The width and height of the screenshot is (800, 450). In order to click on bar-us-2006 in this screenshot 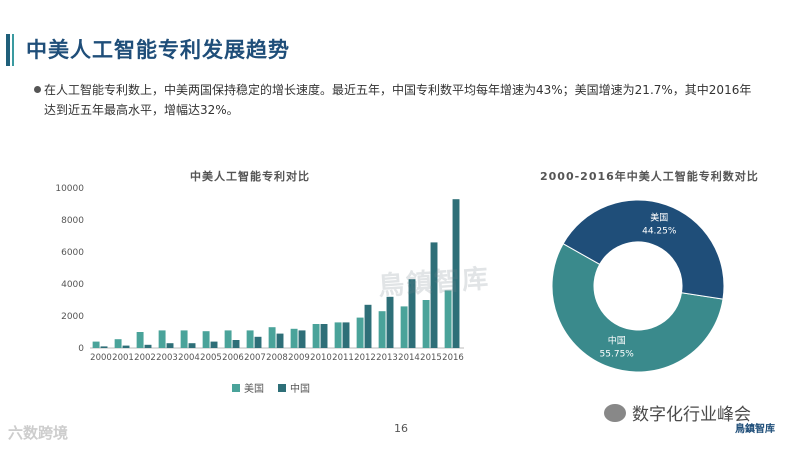, I will do `click(228, 339)`.